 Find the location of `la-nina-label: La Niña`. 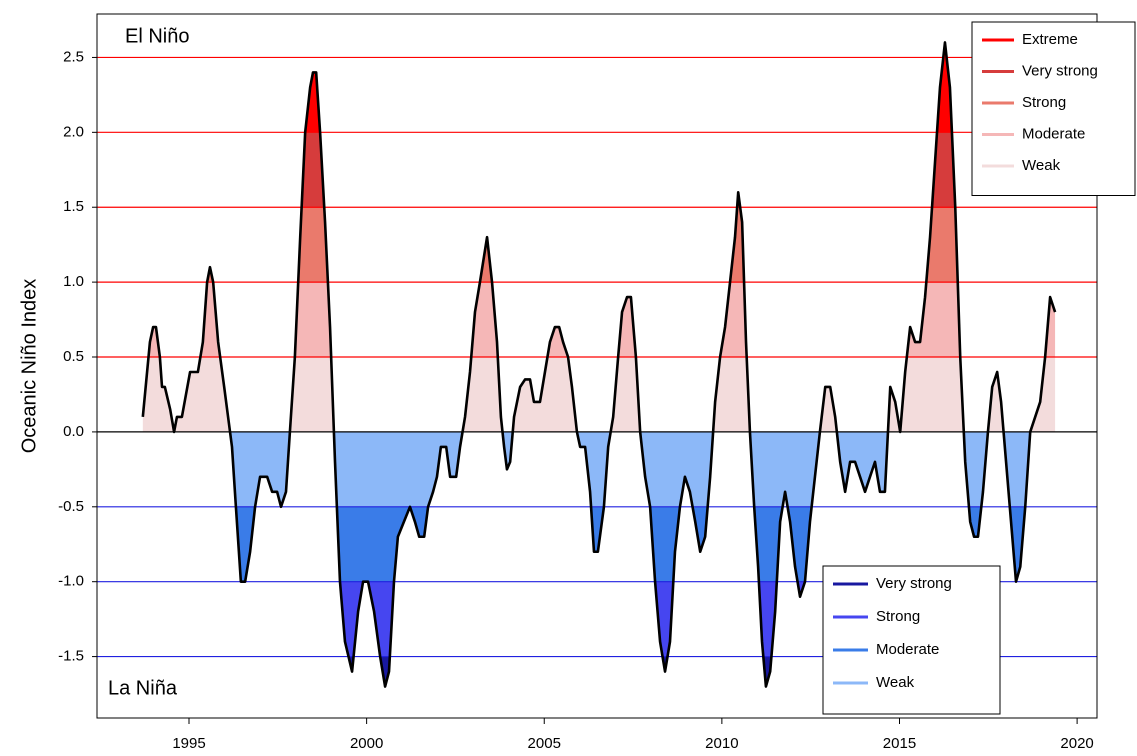

la-nina-label: La Niña is located at coordinates (143, 688).